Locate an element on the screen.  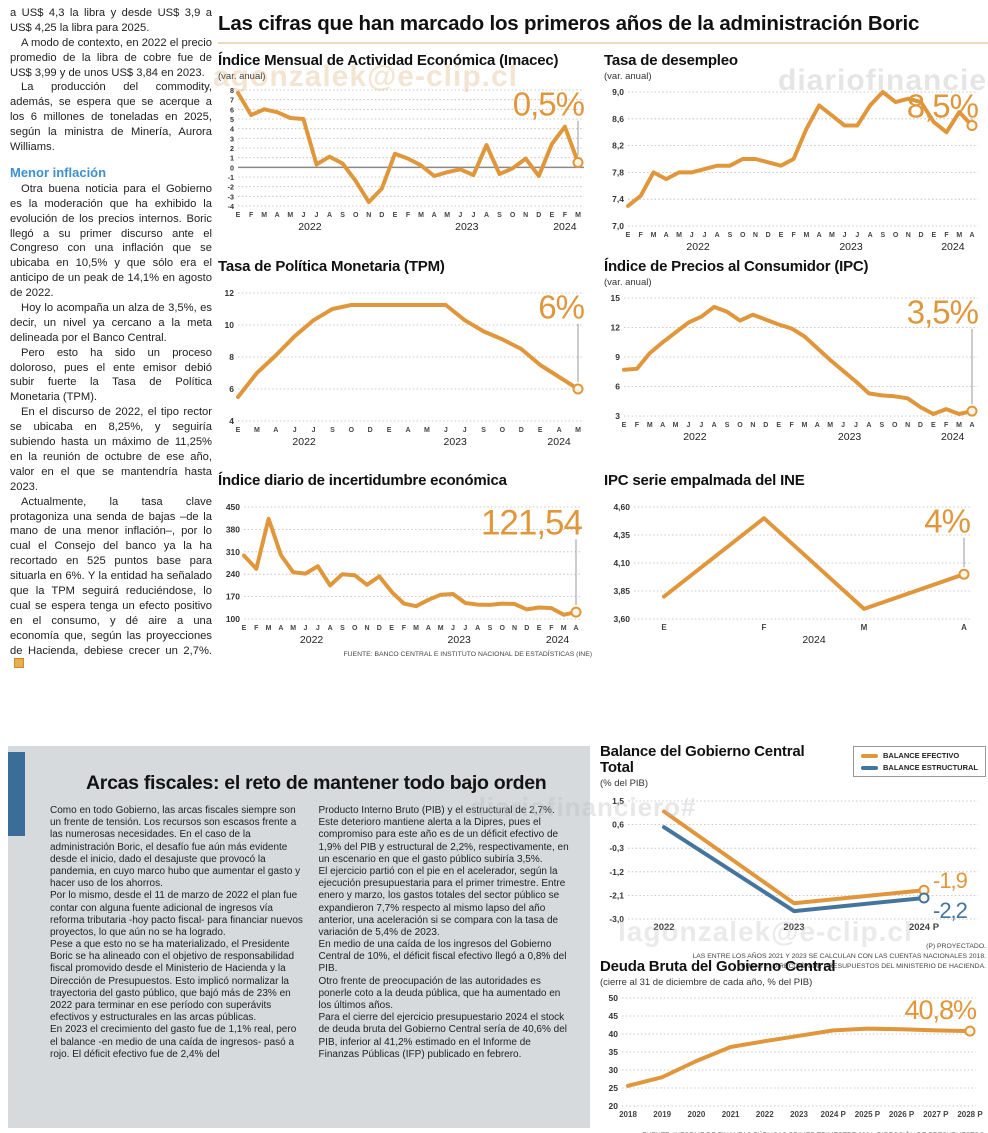
legend-item: BALANCE ESTRUCTURAL is located at coordinates (919, 767).